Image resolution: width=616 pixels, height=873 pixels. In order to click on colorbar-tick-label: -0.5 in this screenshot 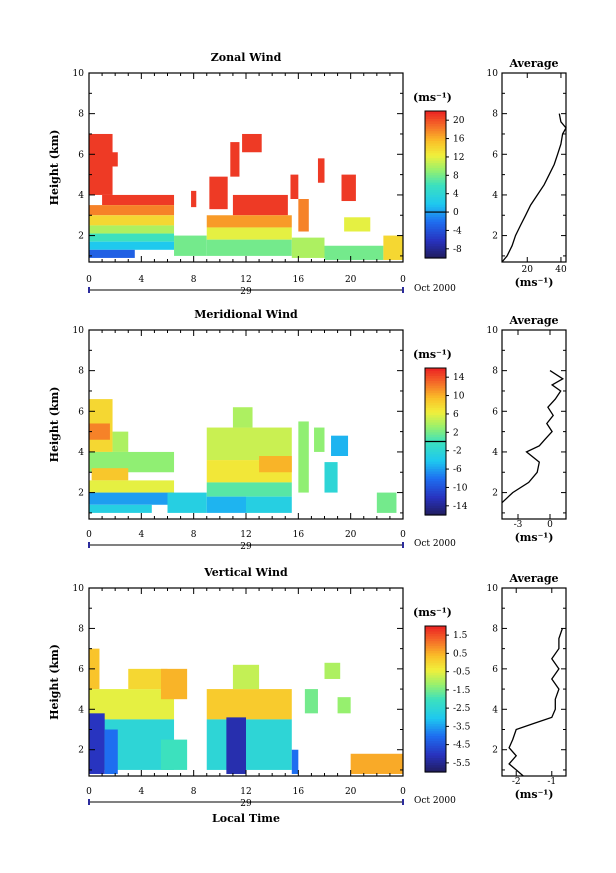, I will do `click(462, 673)`.